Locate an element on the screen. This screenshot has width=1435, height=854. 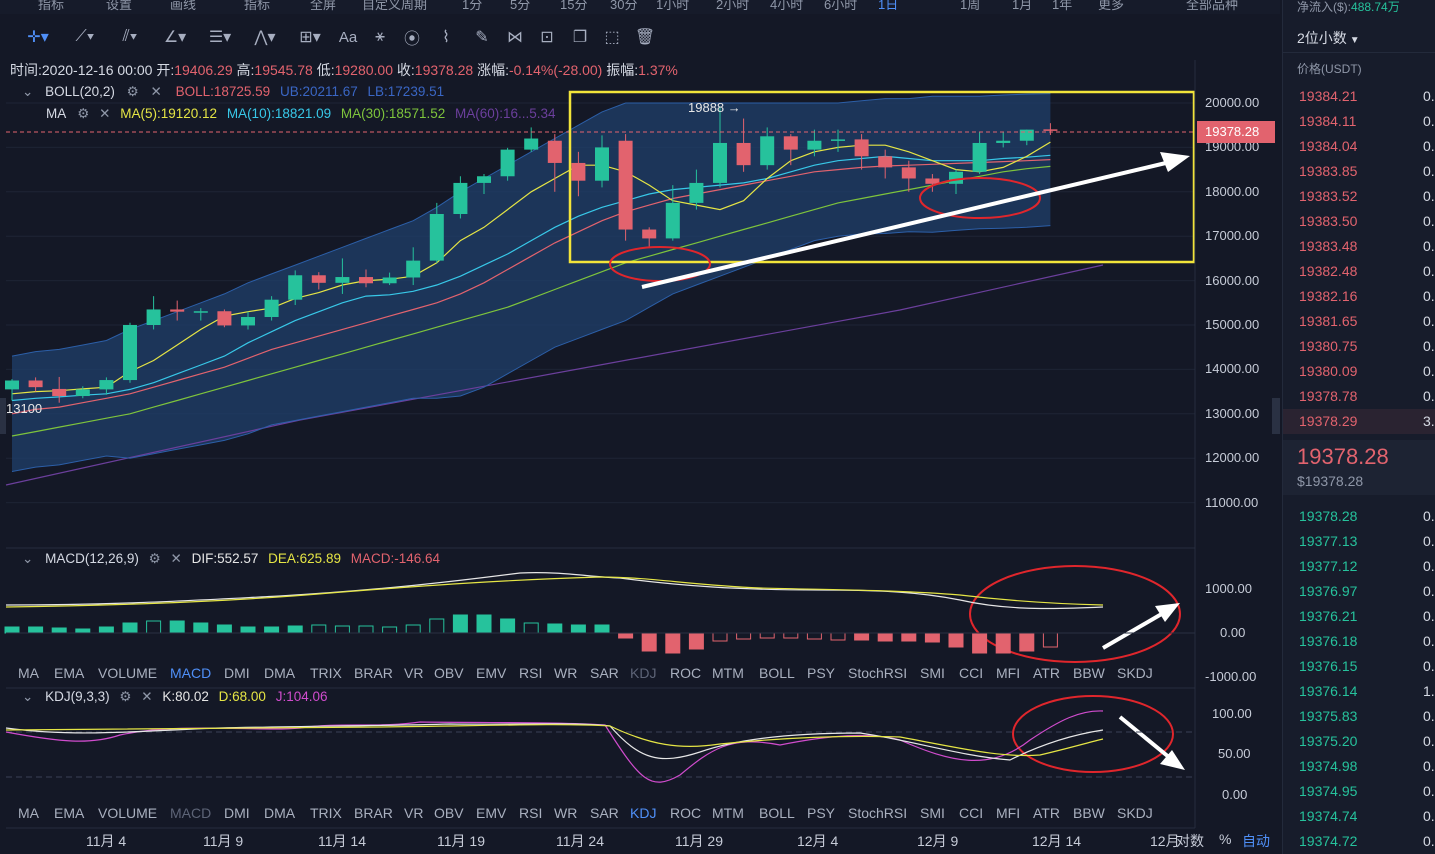
indicator-tab-wr: WR is located at coordinates (566, 673).